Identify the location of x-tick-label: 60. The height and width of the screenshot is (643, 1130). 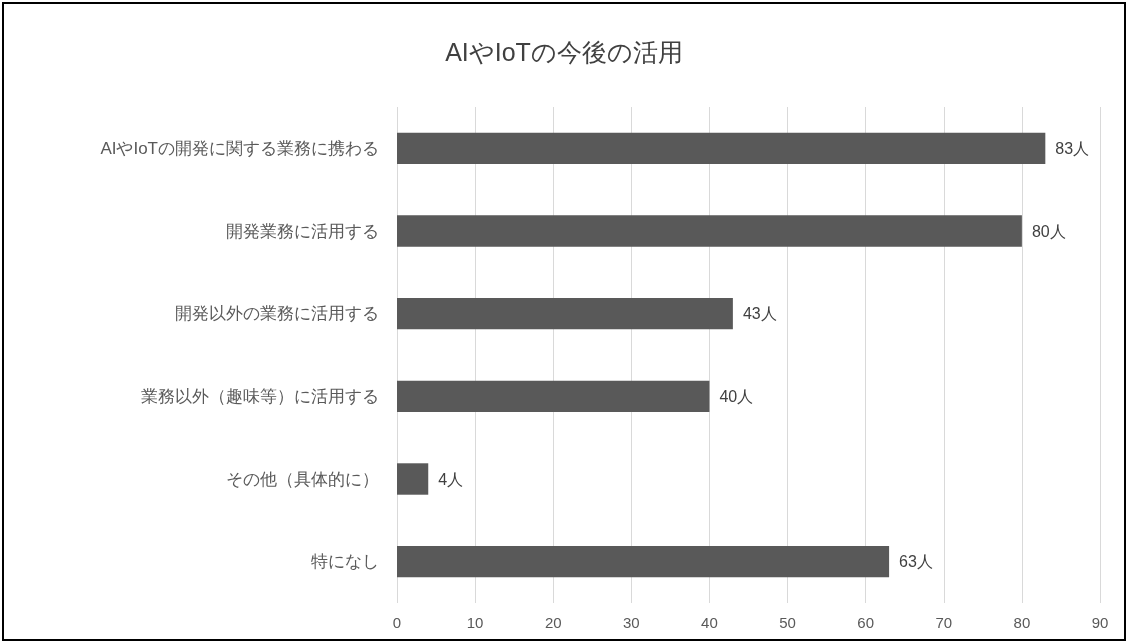
(866, 622).